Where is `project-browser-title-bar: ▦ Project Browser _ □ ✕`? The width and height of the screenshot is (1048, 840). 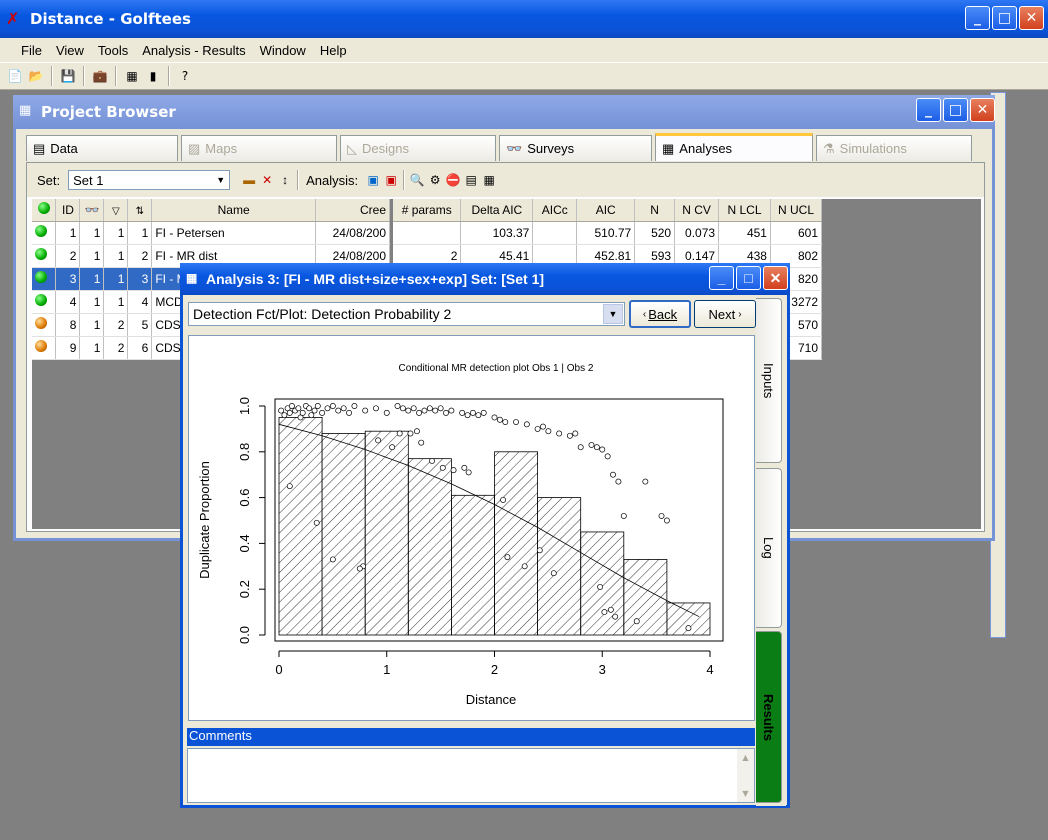
project-browser-title-bar: ▦ Project Browser _ □ ✕ is located at coordinates (504, 112).